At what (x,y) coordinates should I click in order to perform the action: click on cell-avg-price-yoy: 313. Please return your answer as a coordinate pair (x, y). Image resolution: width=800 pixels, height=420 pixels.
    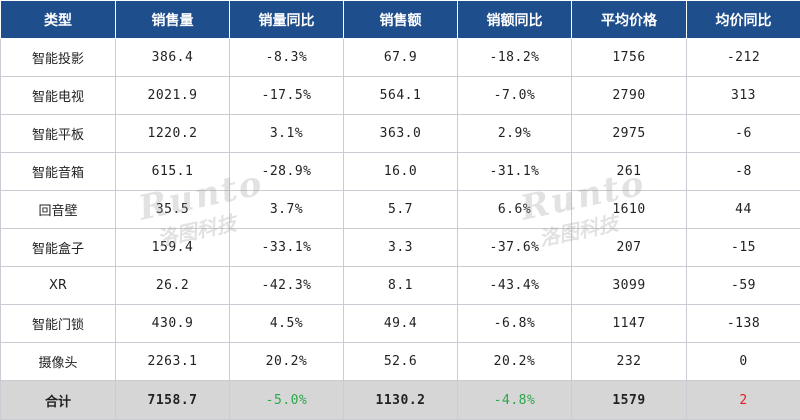
    Looking at the image, I should click on (743, 96).